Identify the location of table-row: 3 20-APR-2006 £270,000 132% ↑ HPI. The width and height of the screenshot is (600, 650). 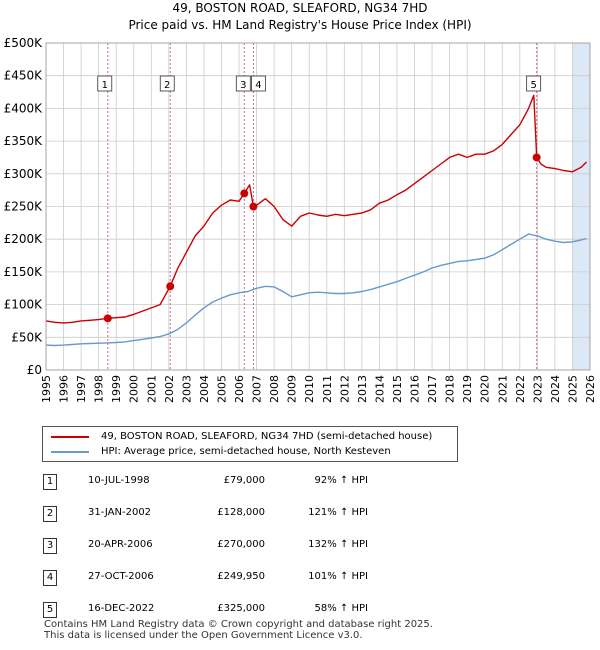
(240, 546).